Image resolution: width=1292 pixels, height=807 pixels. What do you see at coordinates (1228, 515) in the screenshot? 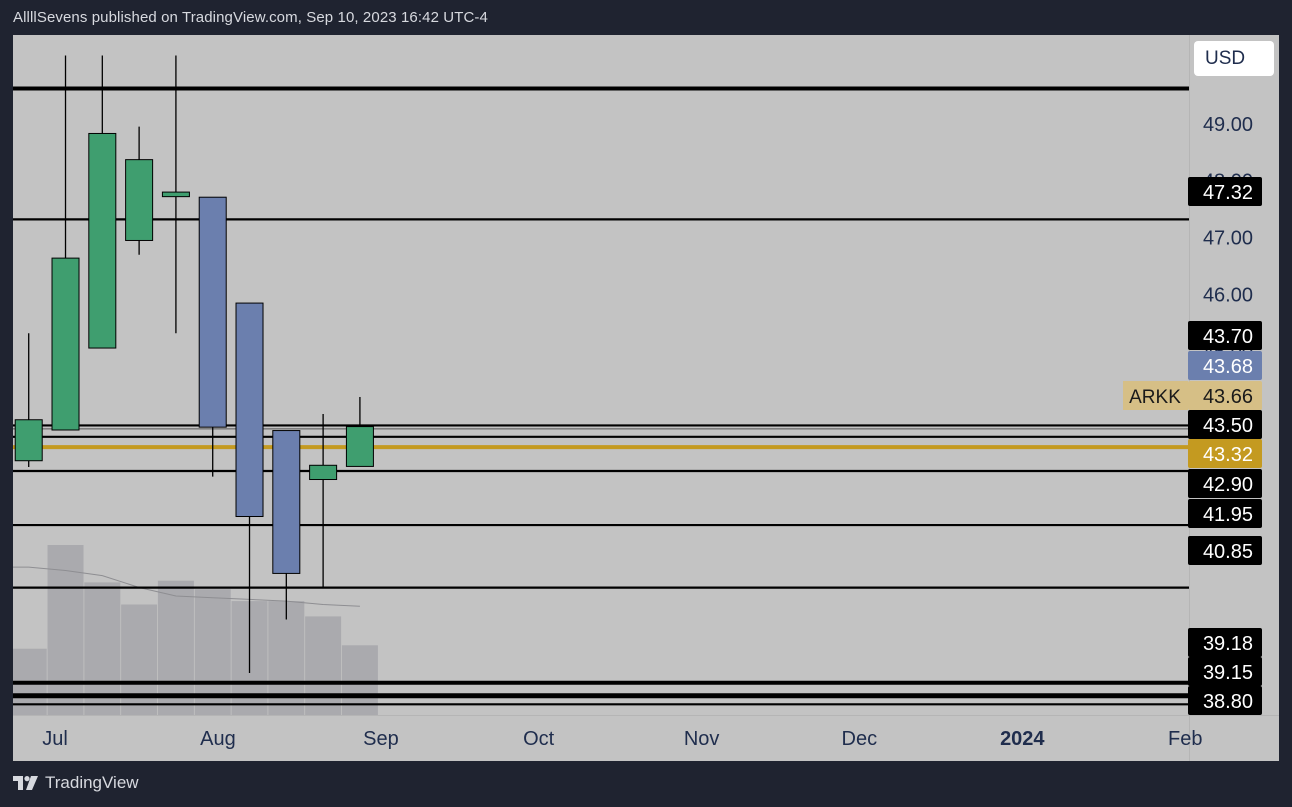
I see `price-label-text: 41.95` at bounding box center [1228, 515].